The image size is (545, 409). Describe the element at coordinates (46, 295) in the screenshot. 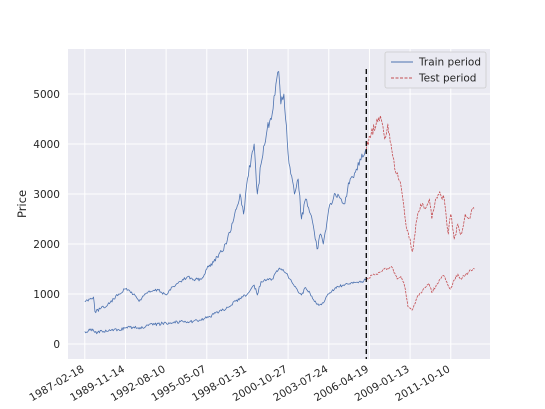

I see `y-tick-label: 1000` at that location.